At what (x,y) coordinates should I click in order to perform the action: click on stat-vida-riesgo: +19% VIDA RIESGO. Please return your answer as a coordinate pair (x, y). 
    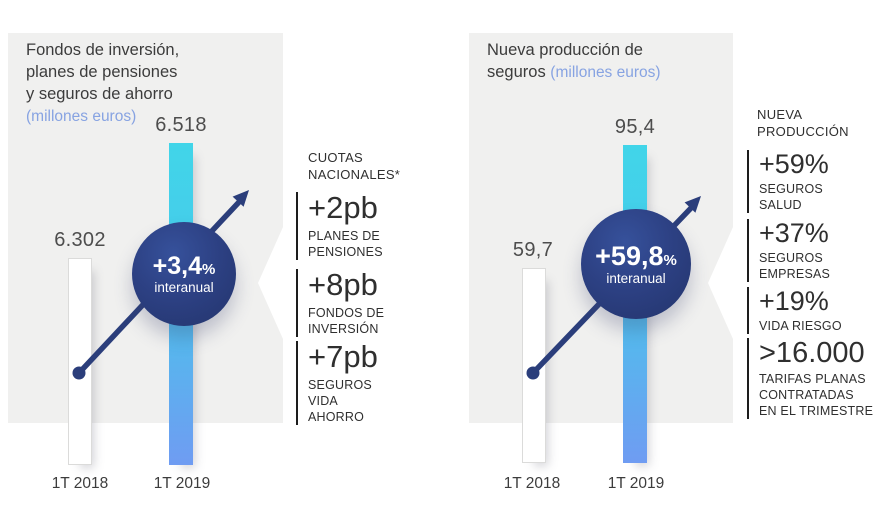
    Looking at the image, I should click on (794, 310).